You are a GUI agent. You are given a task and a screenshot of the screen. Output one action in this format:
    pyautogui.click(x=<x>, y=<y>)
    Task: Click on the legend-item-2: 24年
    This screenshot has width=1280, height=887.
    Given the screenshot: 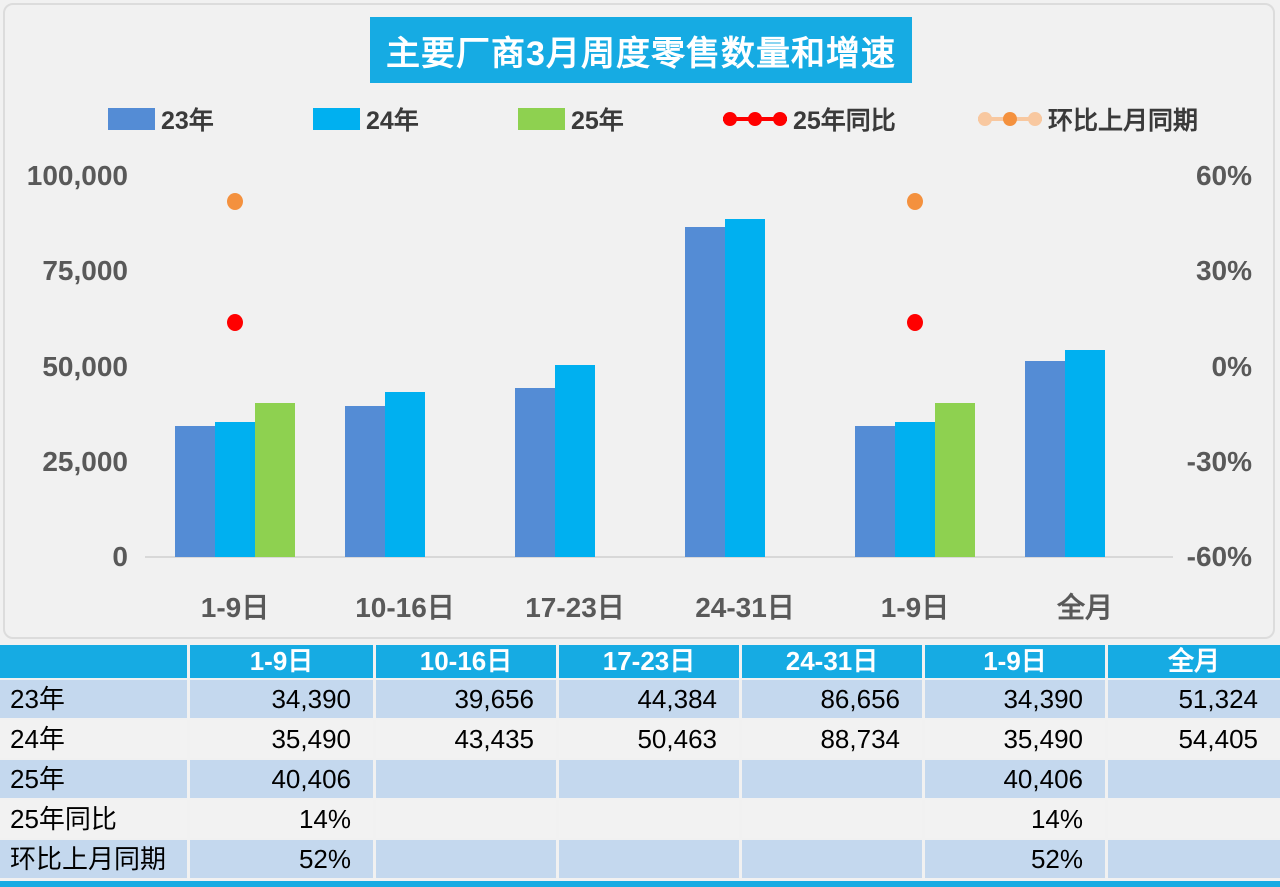 What is the action you would take?
    pyautogui.click(x=366, y=119)
    